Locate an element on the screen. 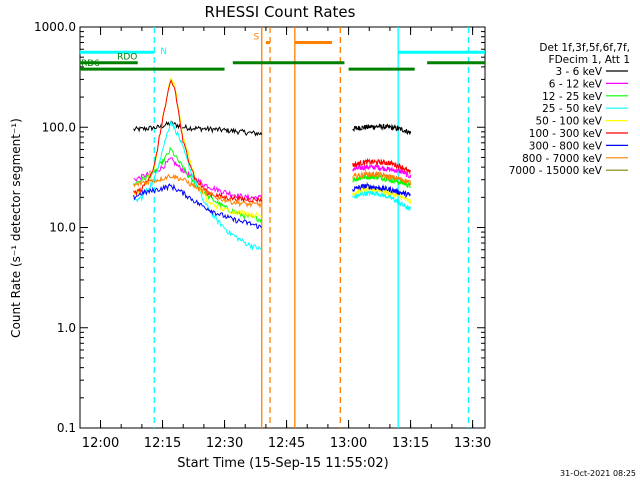 Image resolution: width=640 pixels, height=480 pixels. legend-label: 3 - 6 keV is located at coordinates (578, 72).